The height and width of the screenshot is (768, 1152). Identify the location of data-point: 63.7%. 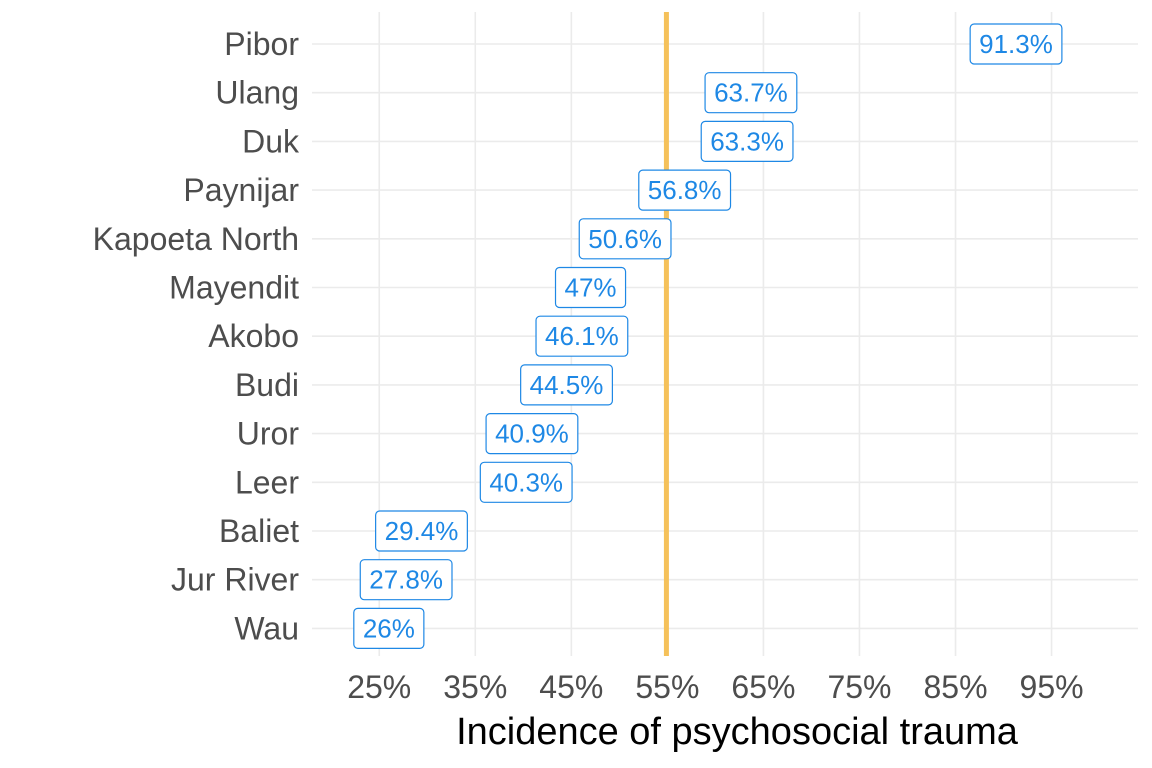
(751, 93).